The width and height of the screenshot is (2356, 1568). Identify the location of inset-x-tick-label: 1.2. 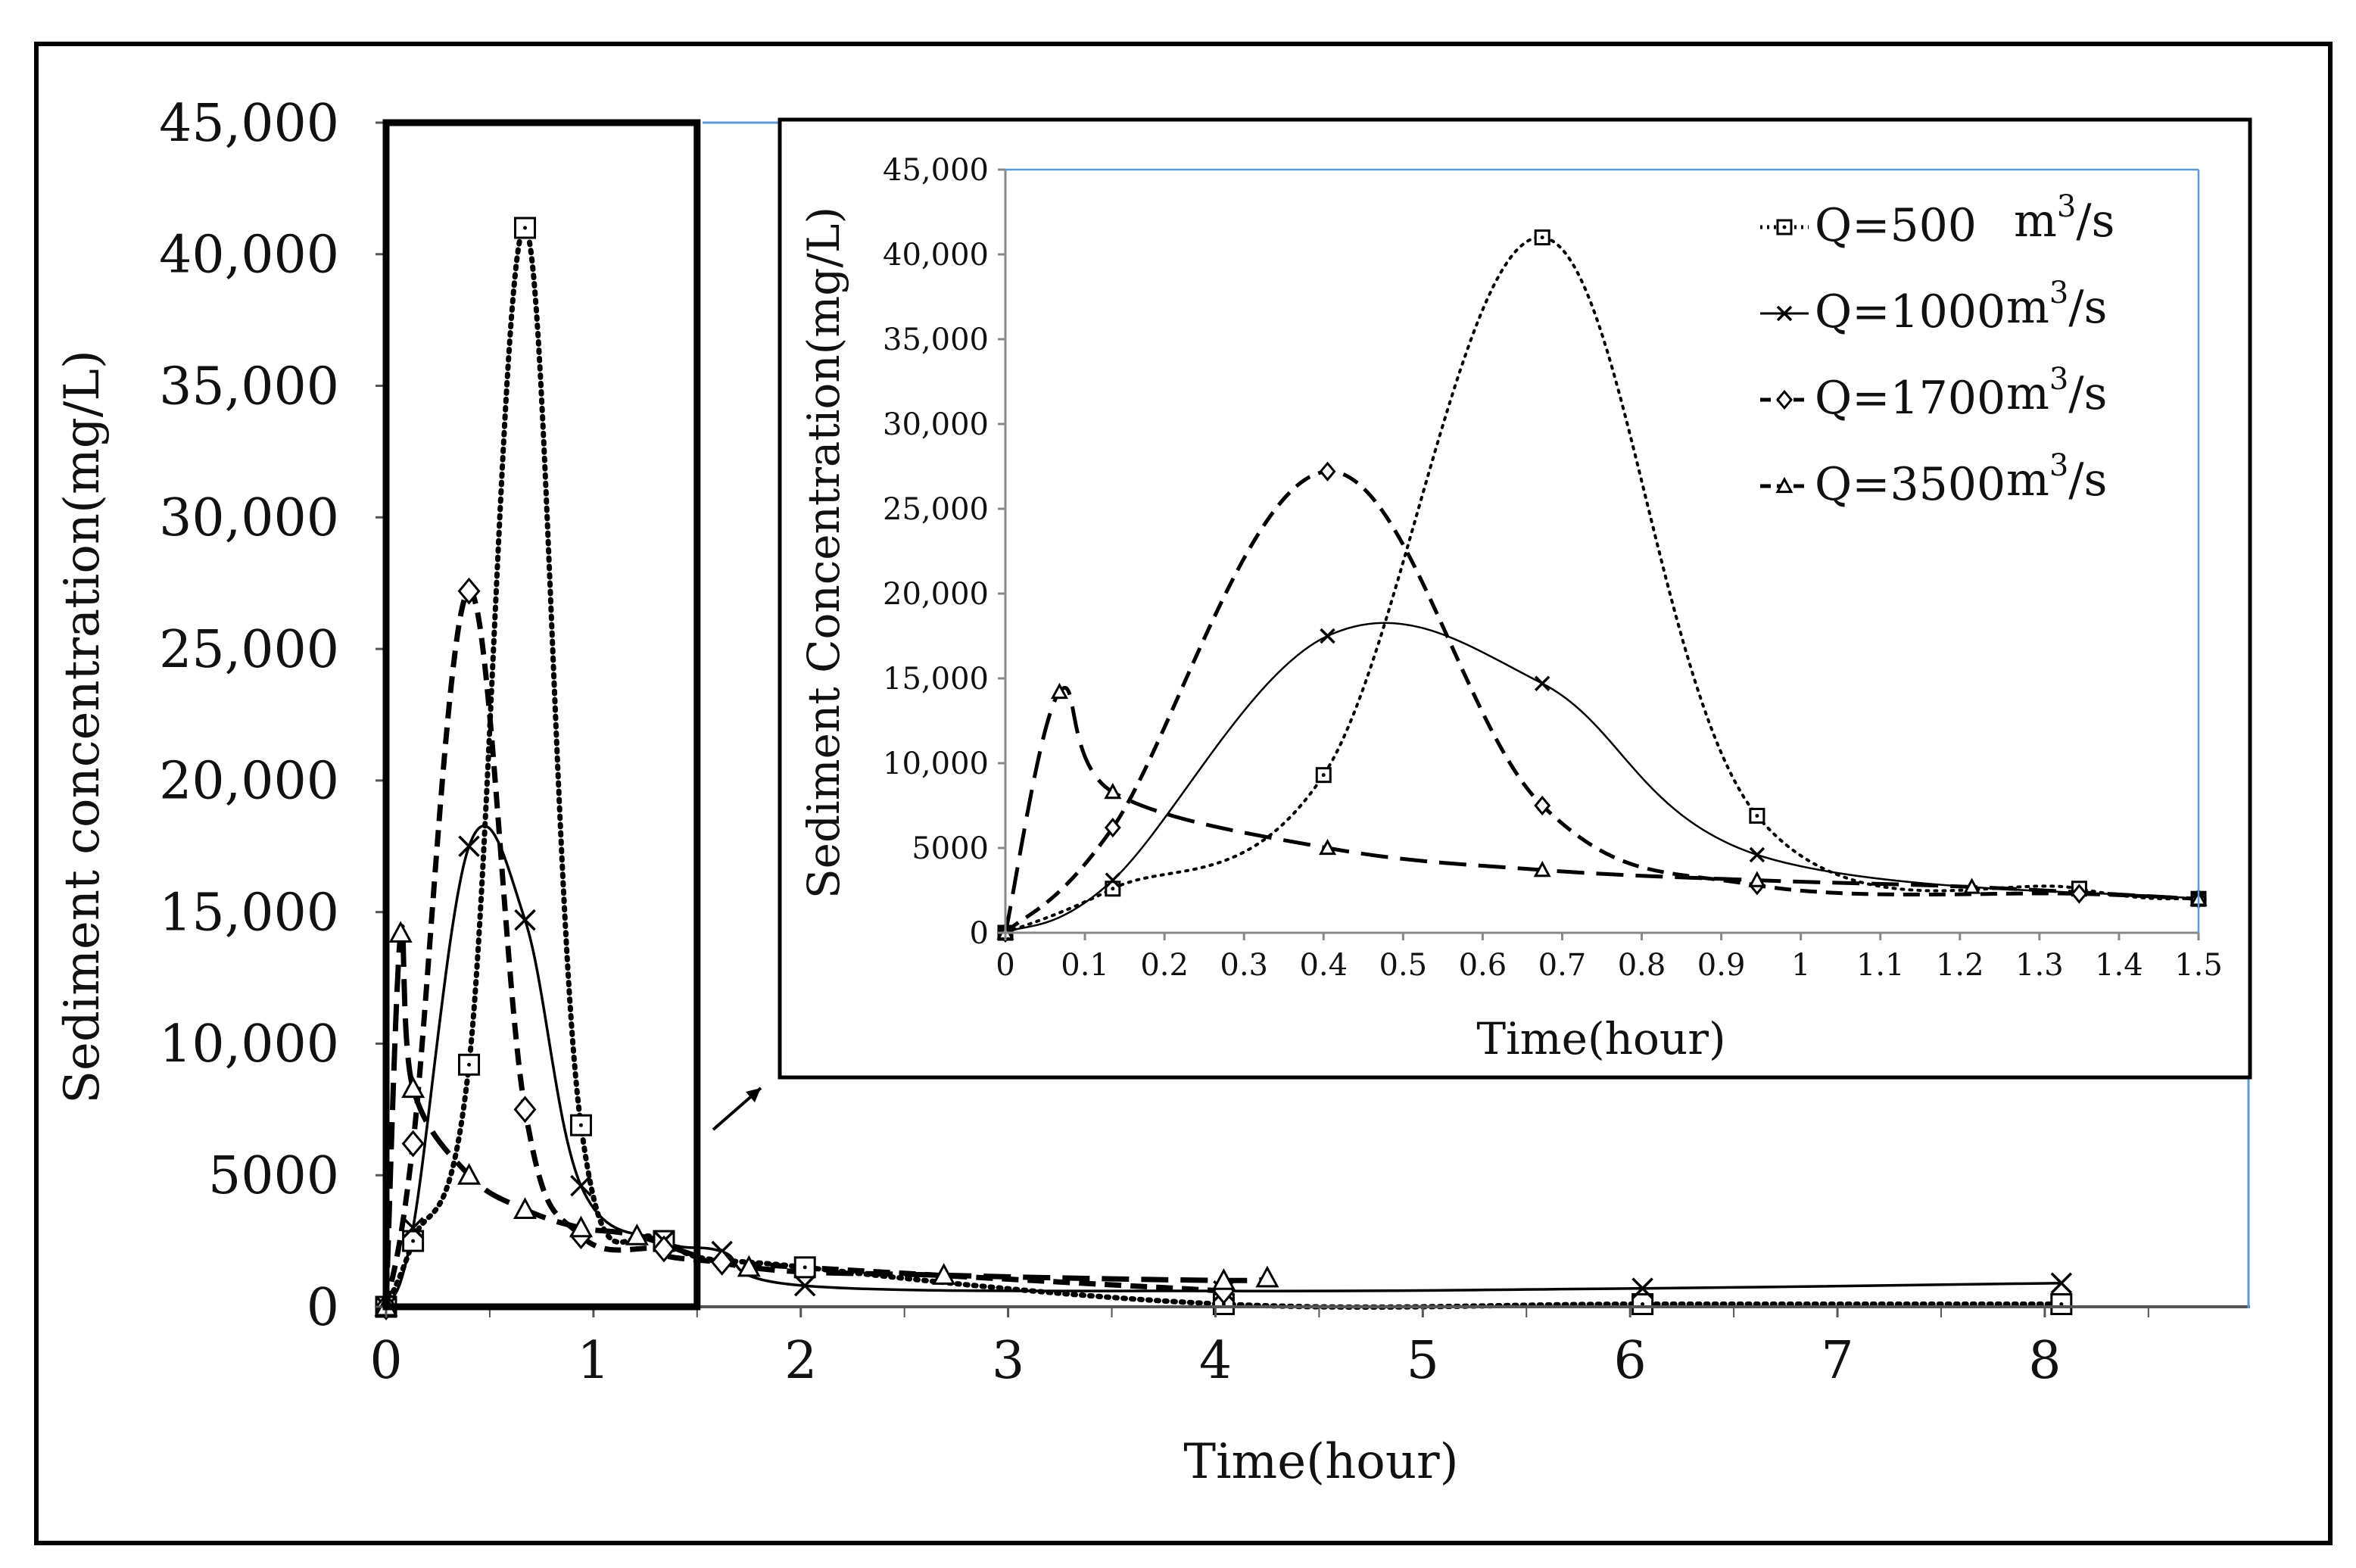
(1960, 966).